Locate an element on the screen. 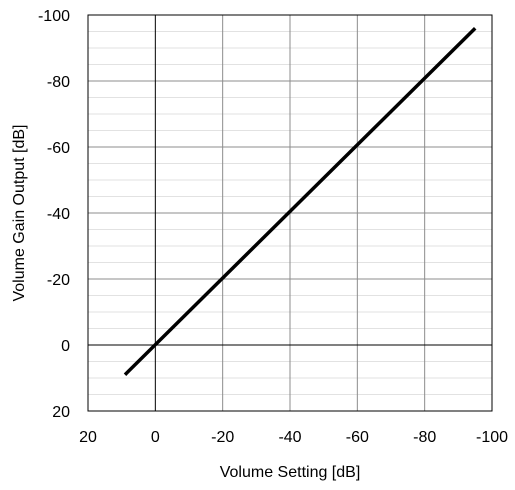 The height and width of the screenshot is (490, 515). y-tick-label: -60 is located at coordinates (58, 148).